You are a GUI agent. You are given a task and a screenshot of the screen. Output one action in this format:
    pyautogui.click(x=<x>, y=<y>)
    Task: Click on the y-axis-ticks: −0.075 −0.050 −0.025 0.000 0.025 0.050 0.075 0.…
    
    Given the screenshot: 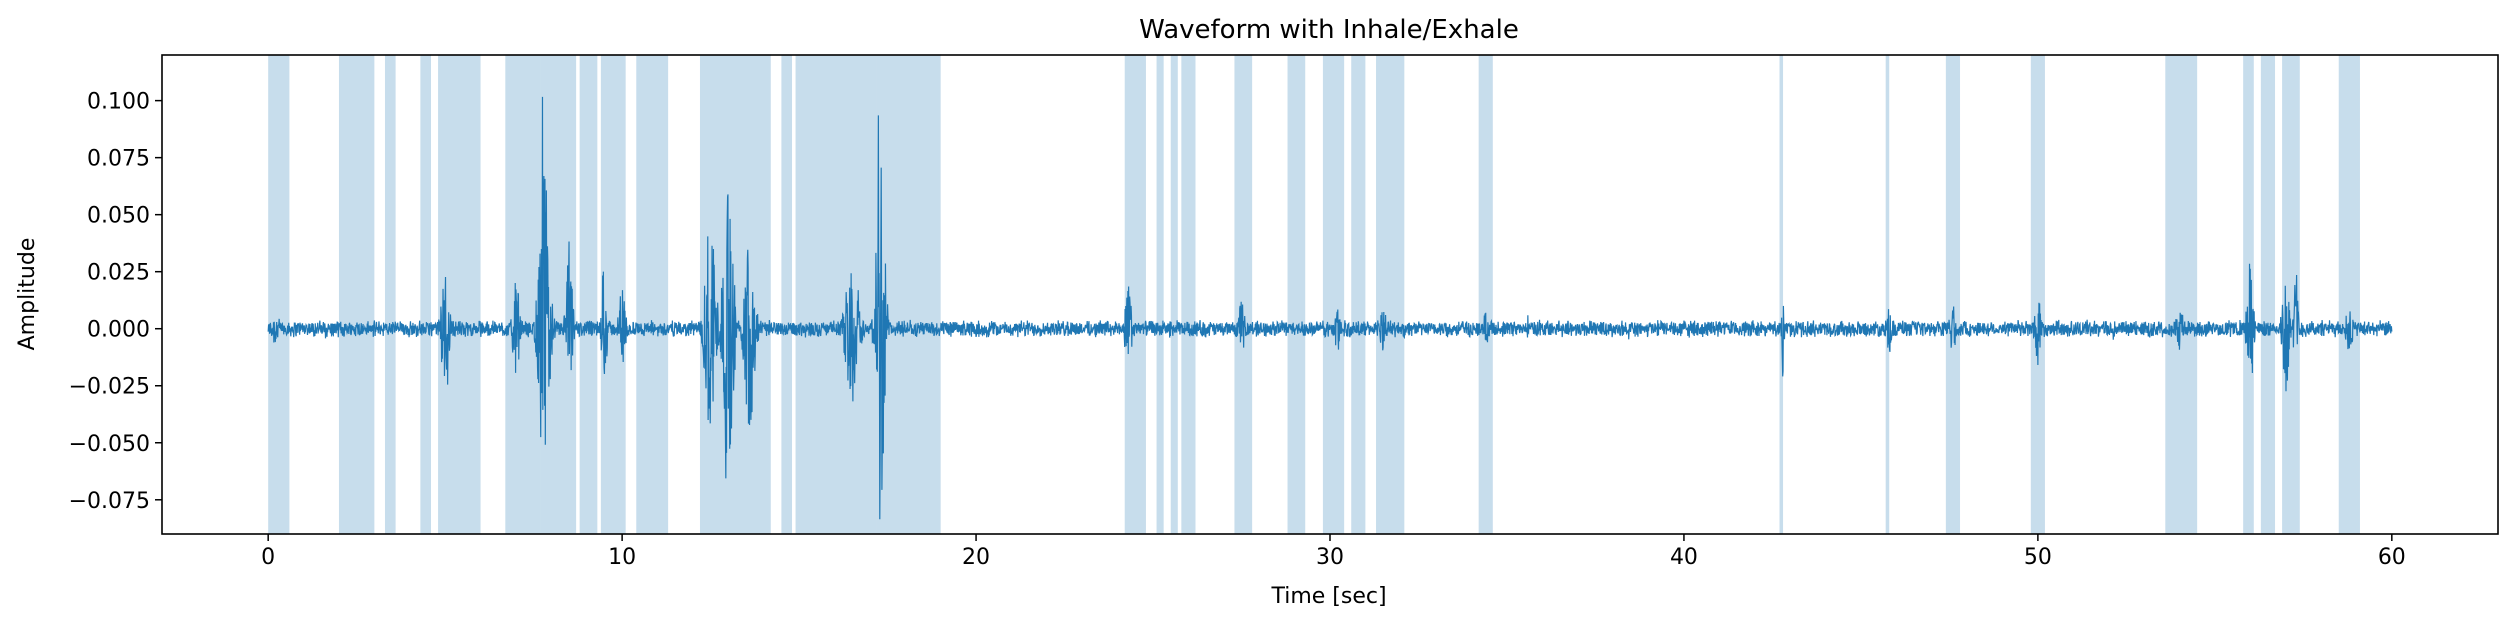 What is the action you would take?
    pyautogui.click(x=115, y=302)
    